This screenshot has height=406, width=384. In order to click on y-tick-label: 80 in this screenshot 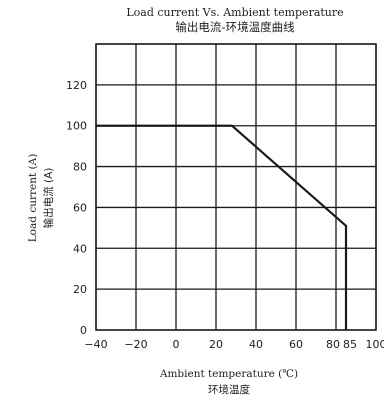, I will do `click(80, 167)`.